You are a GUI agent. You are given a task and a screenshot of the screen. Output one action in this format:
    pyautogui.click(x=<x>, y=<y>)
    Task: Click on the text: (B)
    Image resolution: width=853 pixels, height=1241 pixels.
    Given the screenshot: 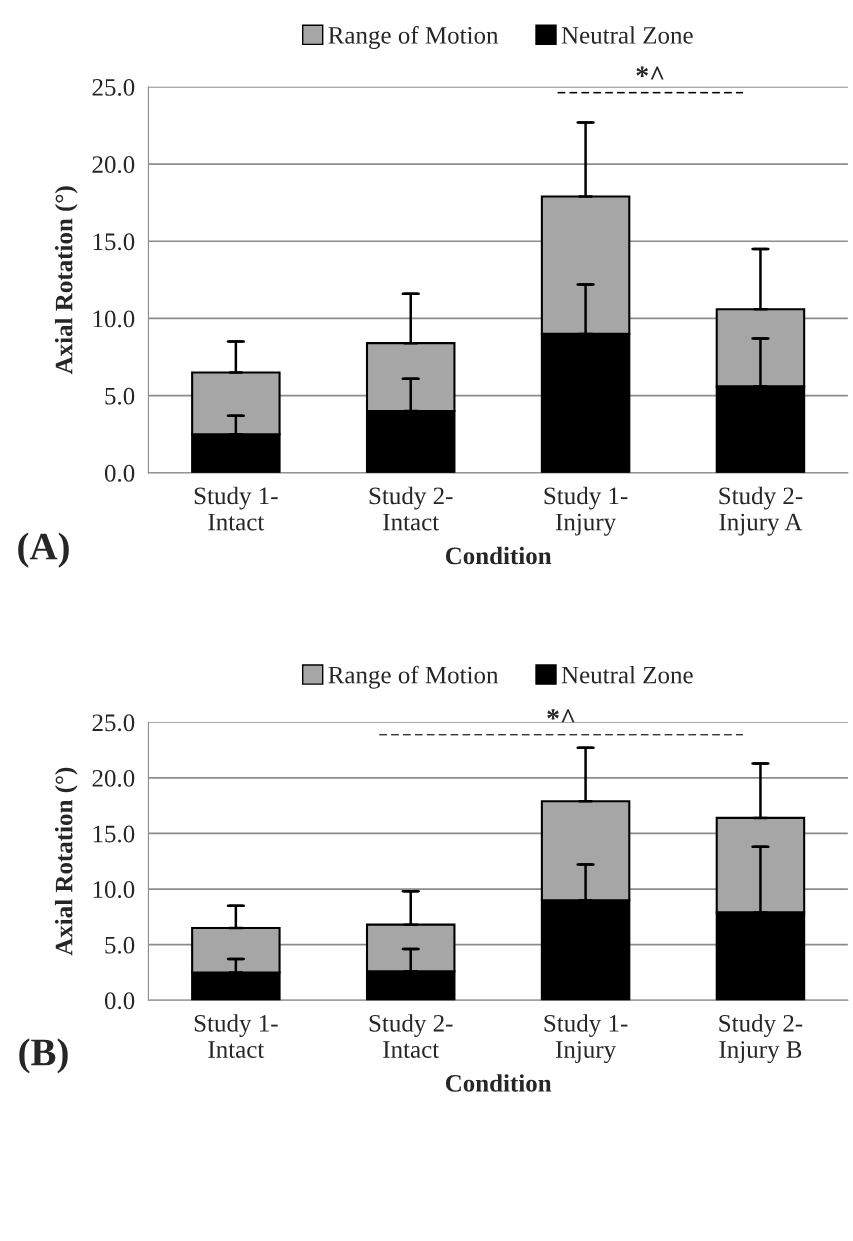 What is the action you would take?
    pyautogui.click(x=43, y=1056)
    